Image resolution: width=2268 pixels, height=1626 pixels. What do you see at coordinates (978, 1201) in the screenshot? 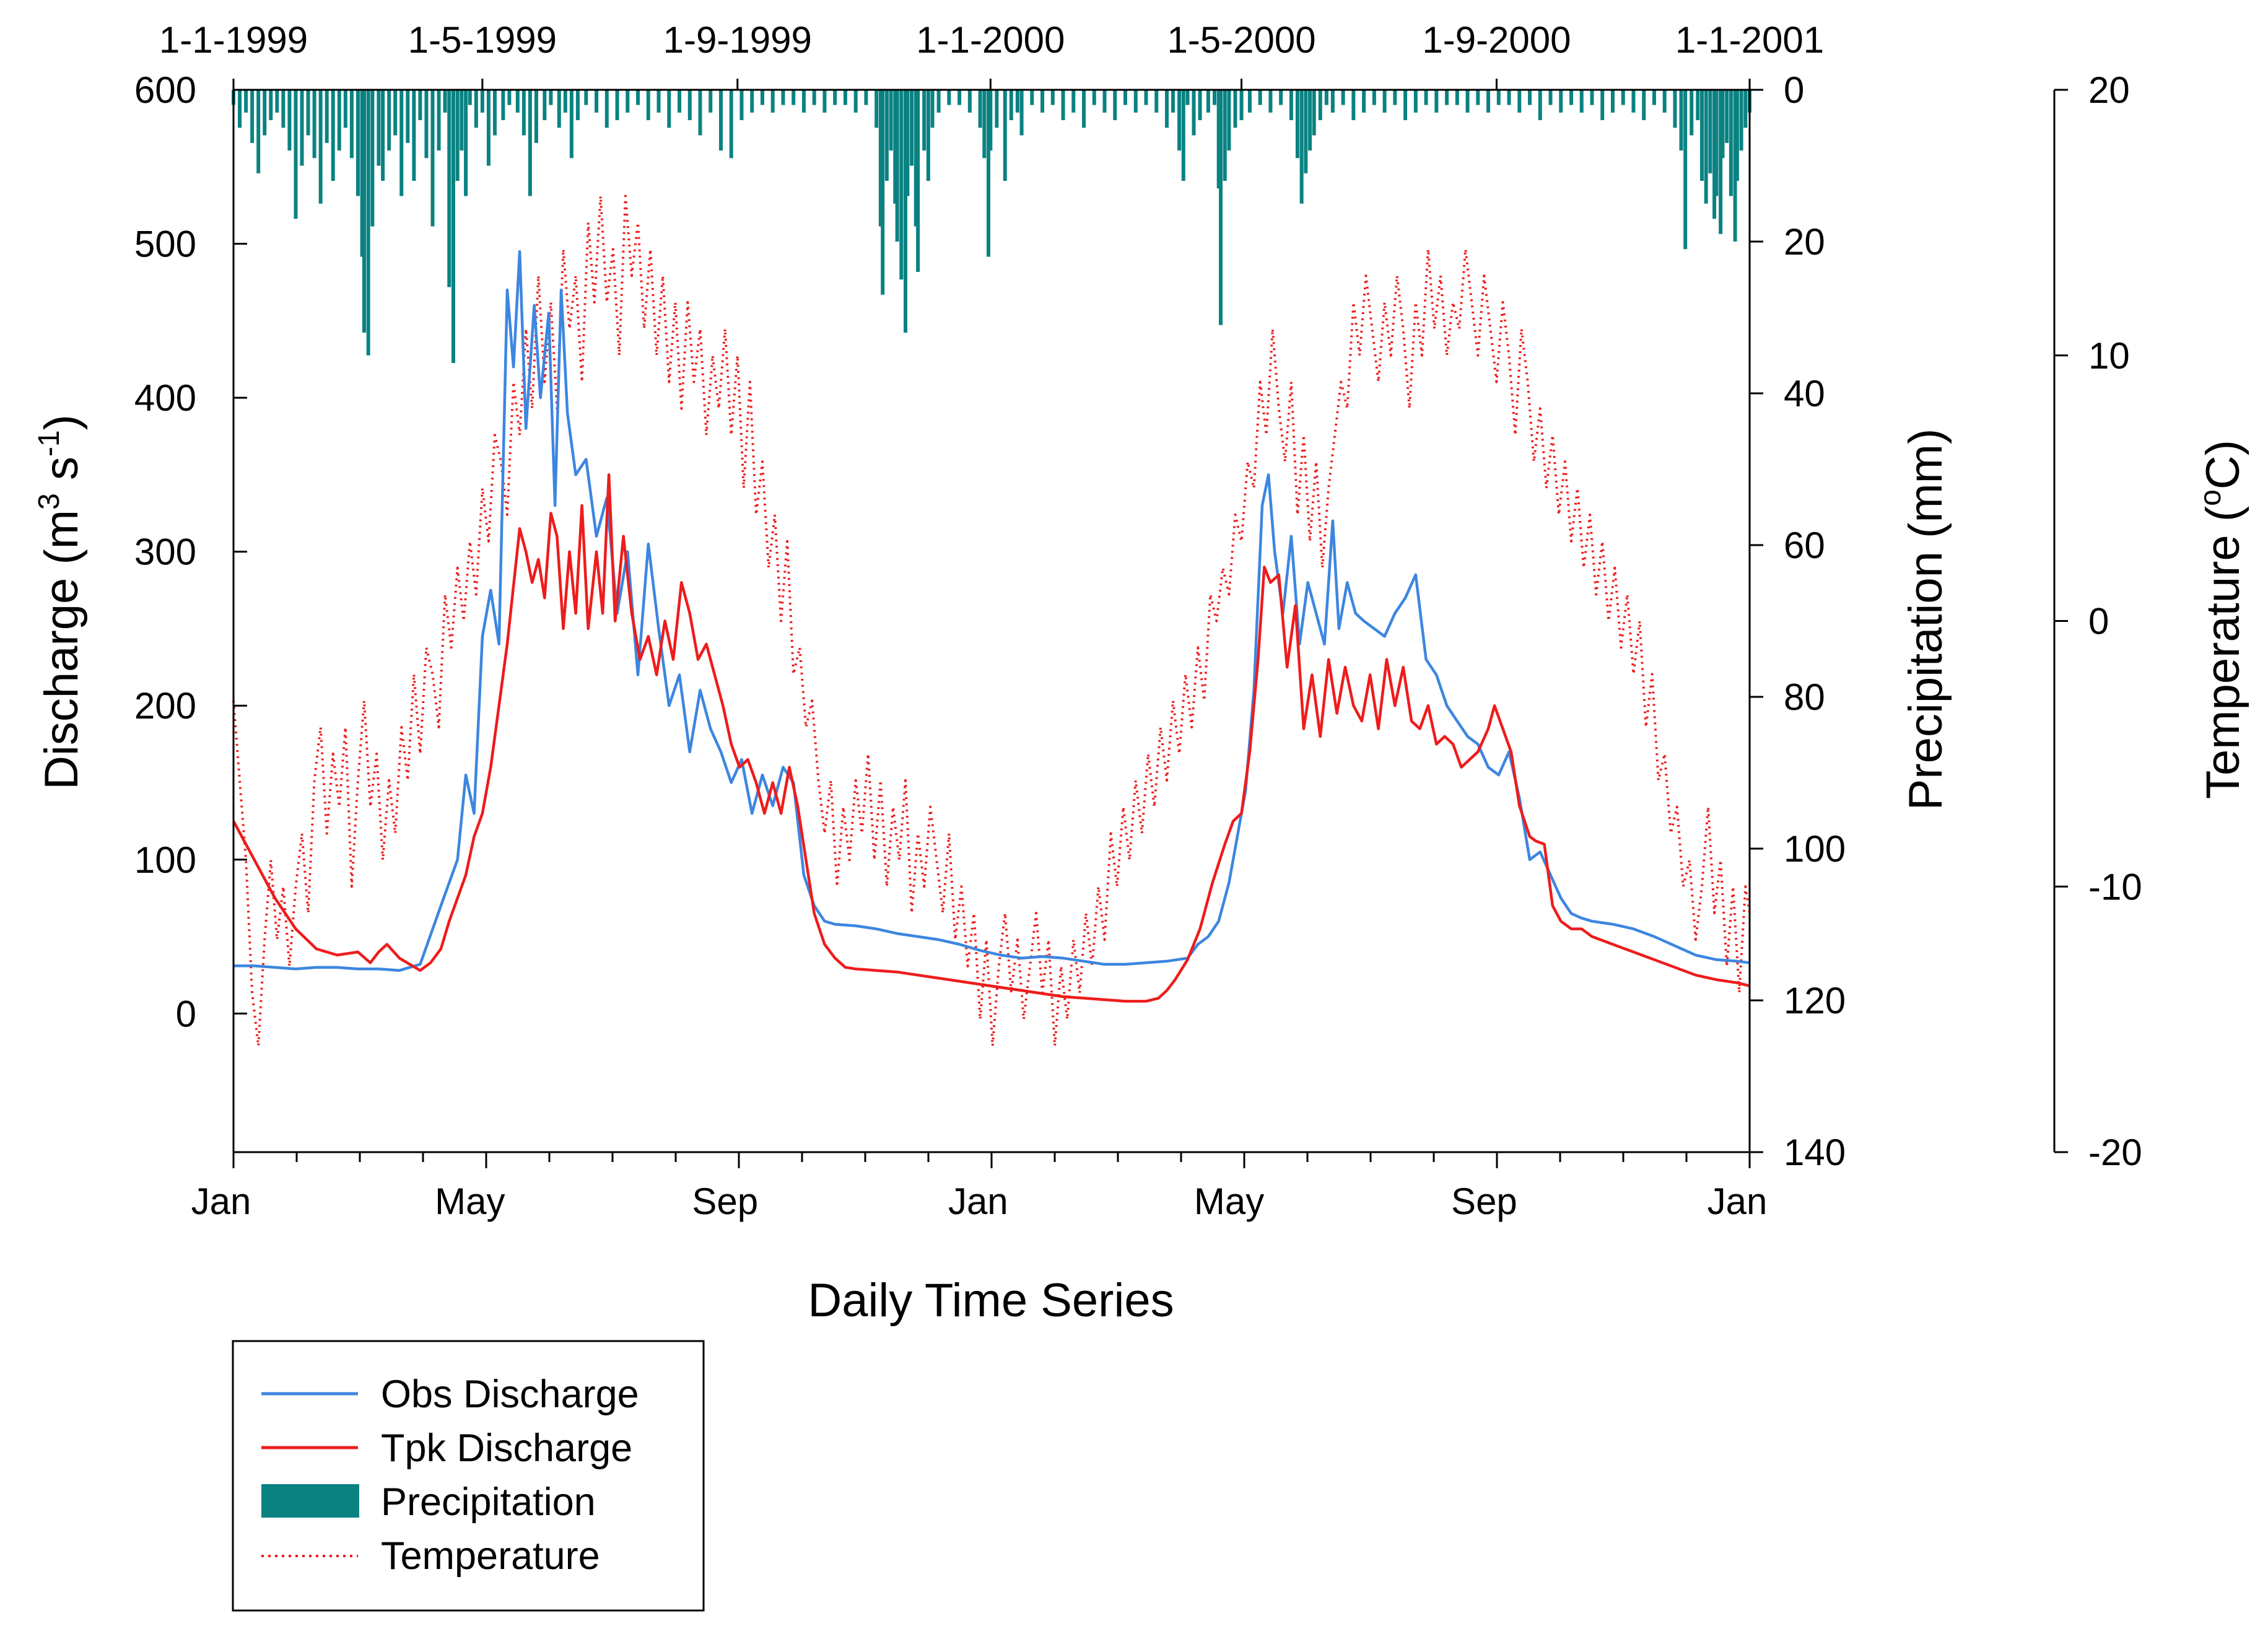
I see `month-tick-label: Jan` at bounding box center [978, 1201].